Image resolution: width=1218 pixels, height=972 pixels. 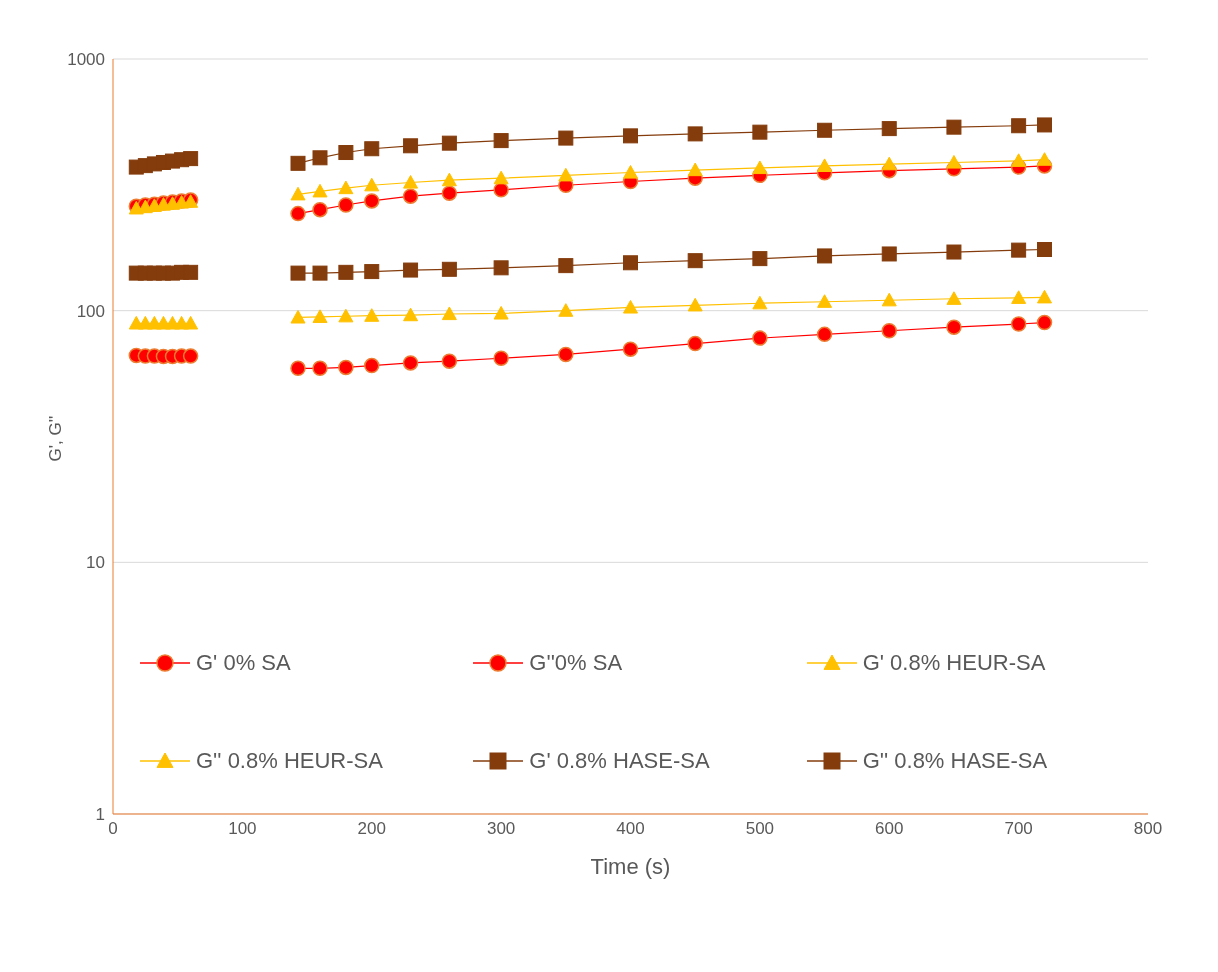 I want to click on legend-label: G''0% SA, so click(x=576, y=663).